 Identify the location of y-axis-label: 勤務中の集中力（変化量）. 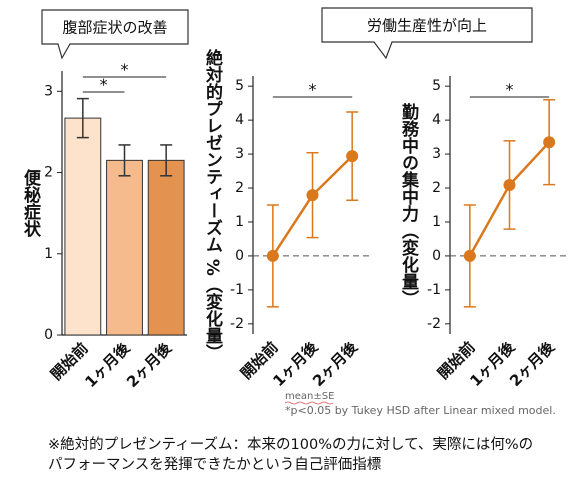
(409, 205).